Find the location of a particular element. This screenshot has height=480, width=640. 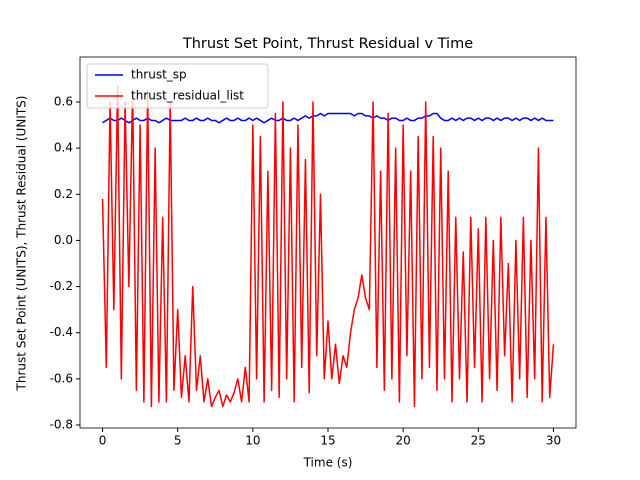

legend-label: thrust_residual_list is located at coordinates (187, 96).